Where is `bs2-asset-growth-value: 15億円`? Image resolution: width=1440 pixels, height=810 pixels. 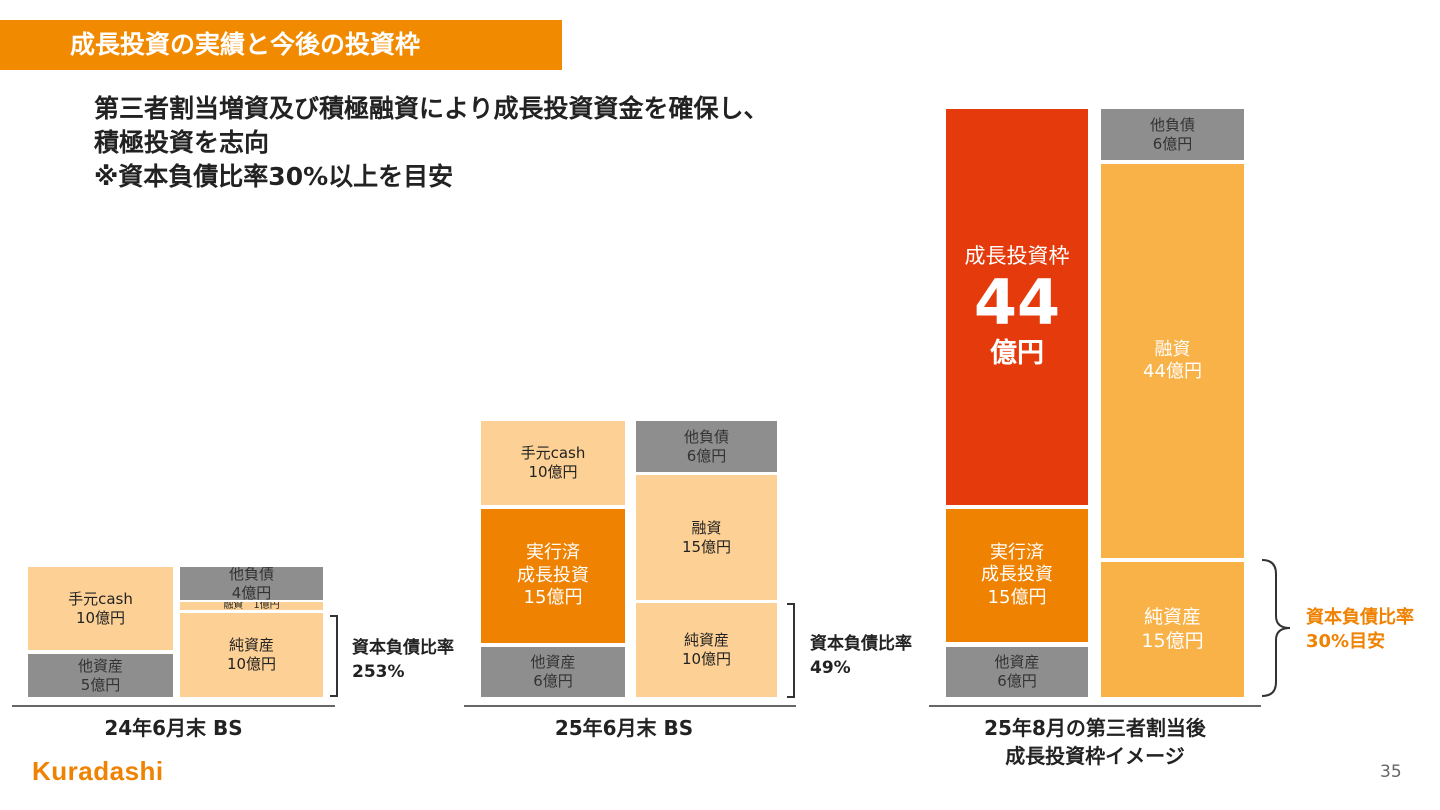 bs2-asset-growth-value: 15億円 is located at coordinates (553, 598).